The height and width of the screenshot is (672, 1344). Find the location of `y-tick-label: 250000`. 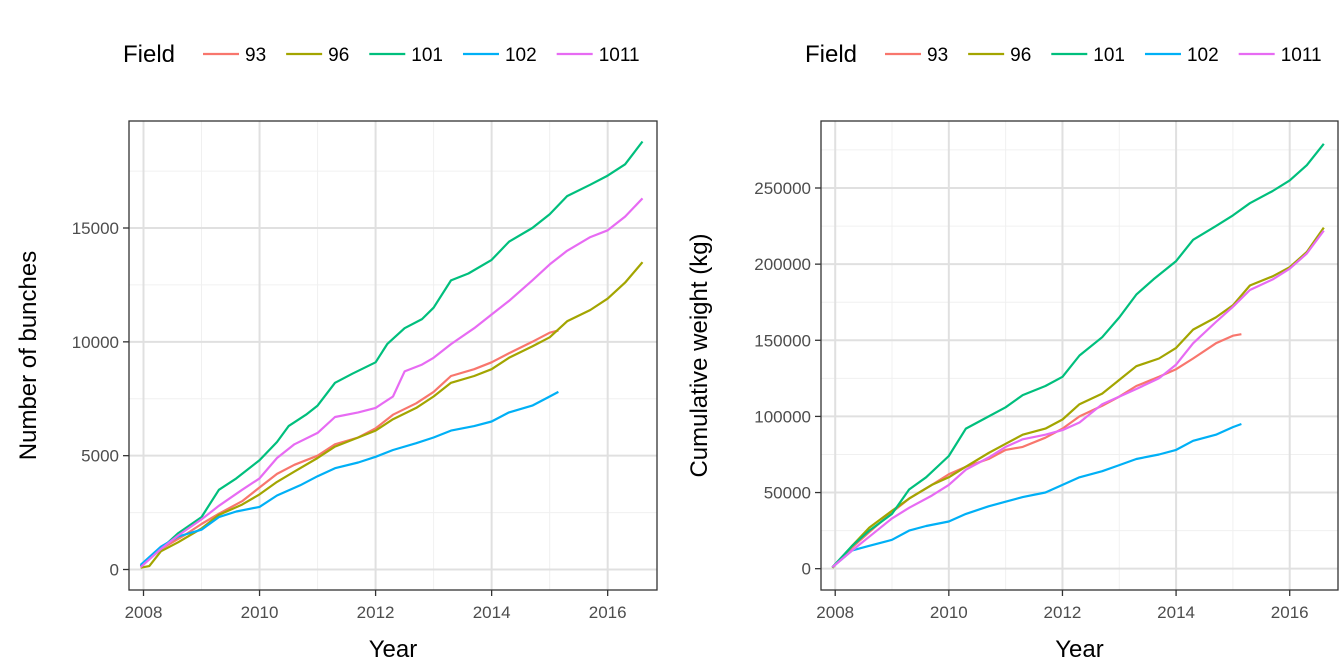

y-tick-label: 250000 is located at coordinates (782, 188).